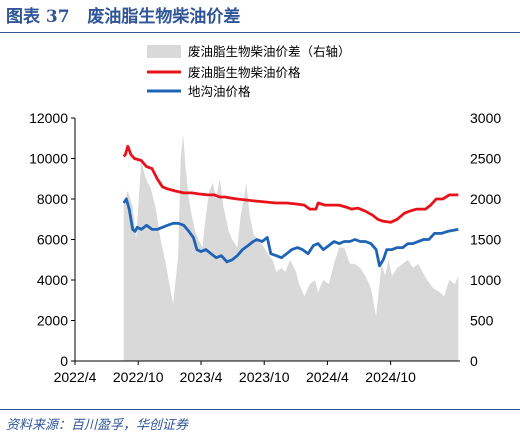 The height and width of the screenshot is (440, 520). Describe the element at coordinates (260, 409) in the screenshot. I see `source-divider` at that location.